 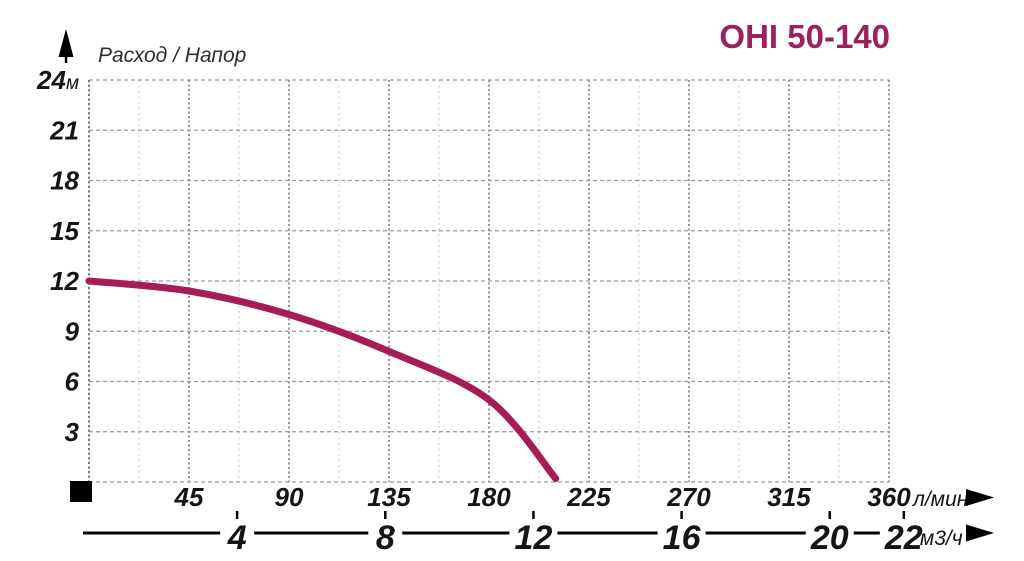 I want to click on x-lmin-tick-label: 225, so click(x=588, y=497).